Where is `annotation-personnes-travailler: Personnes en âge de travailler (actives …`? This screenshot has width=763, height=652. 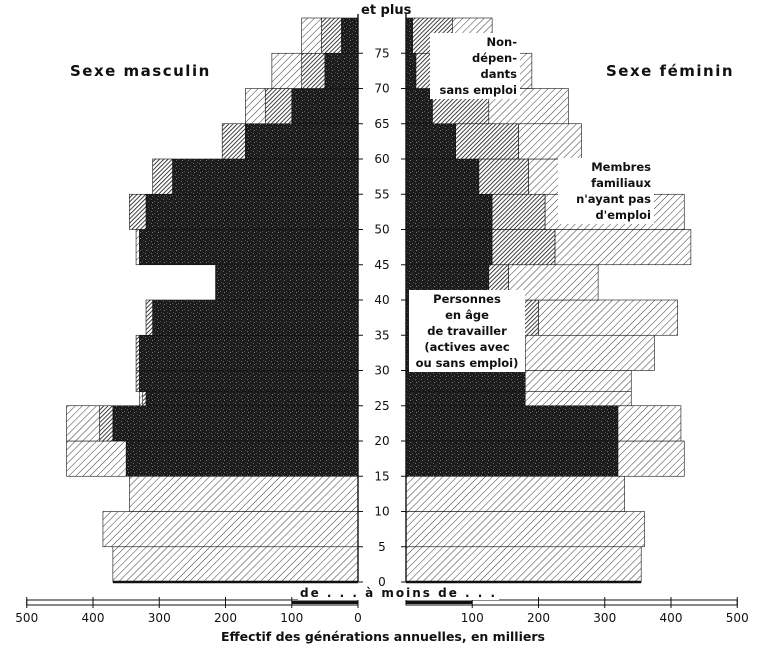
annotation-personnes-travailler: Personnes en âge de travailler (actives … is located at coordinates (467, 331).